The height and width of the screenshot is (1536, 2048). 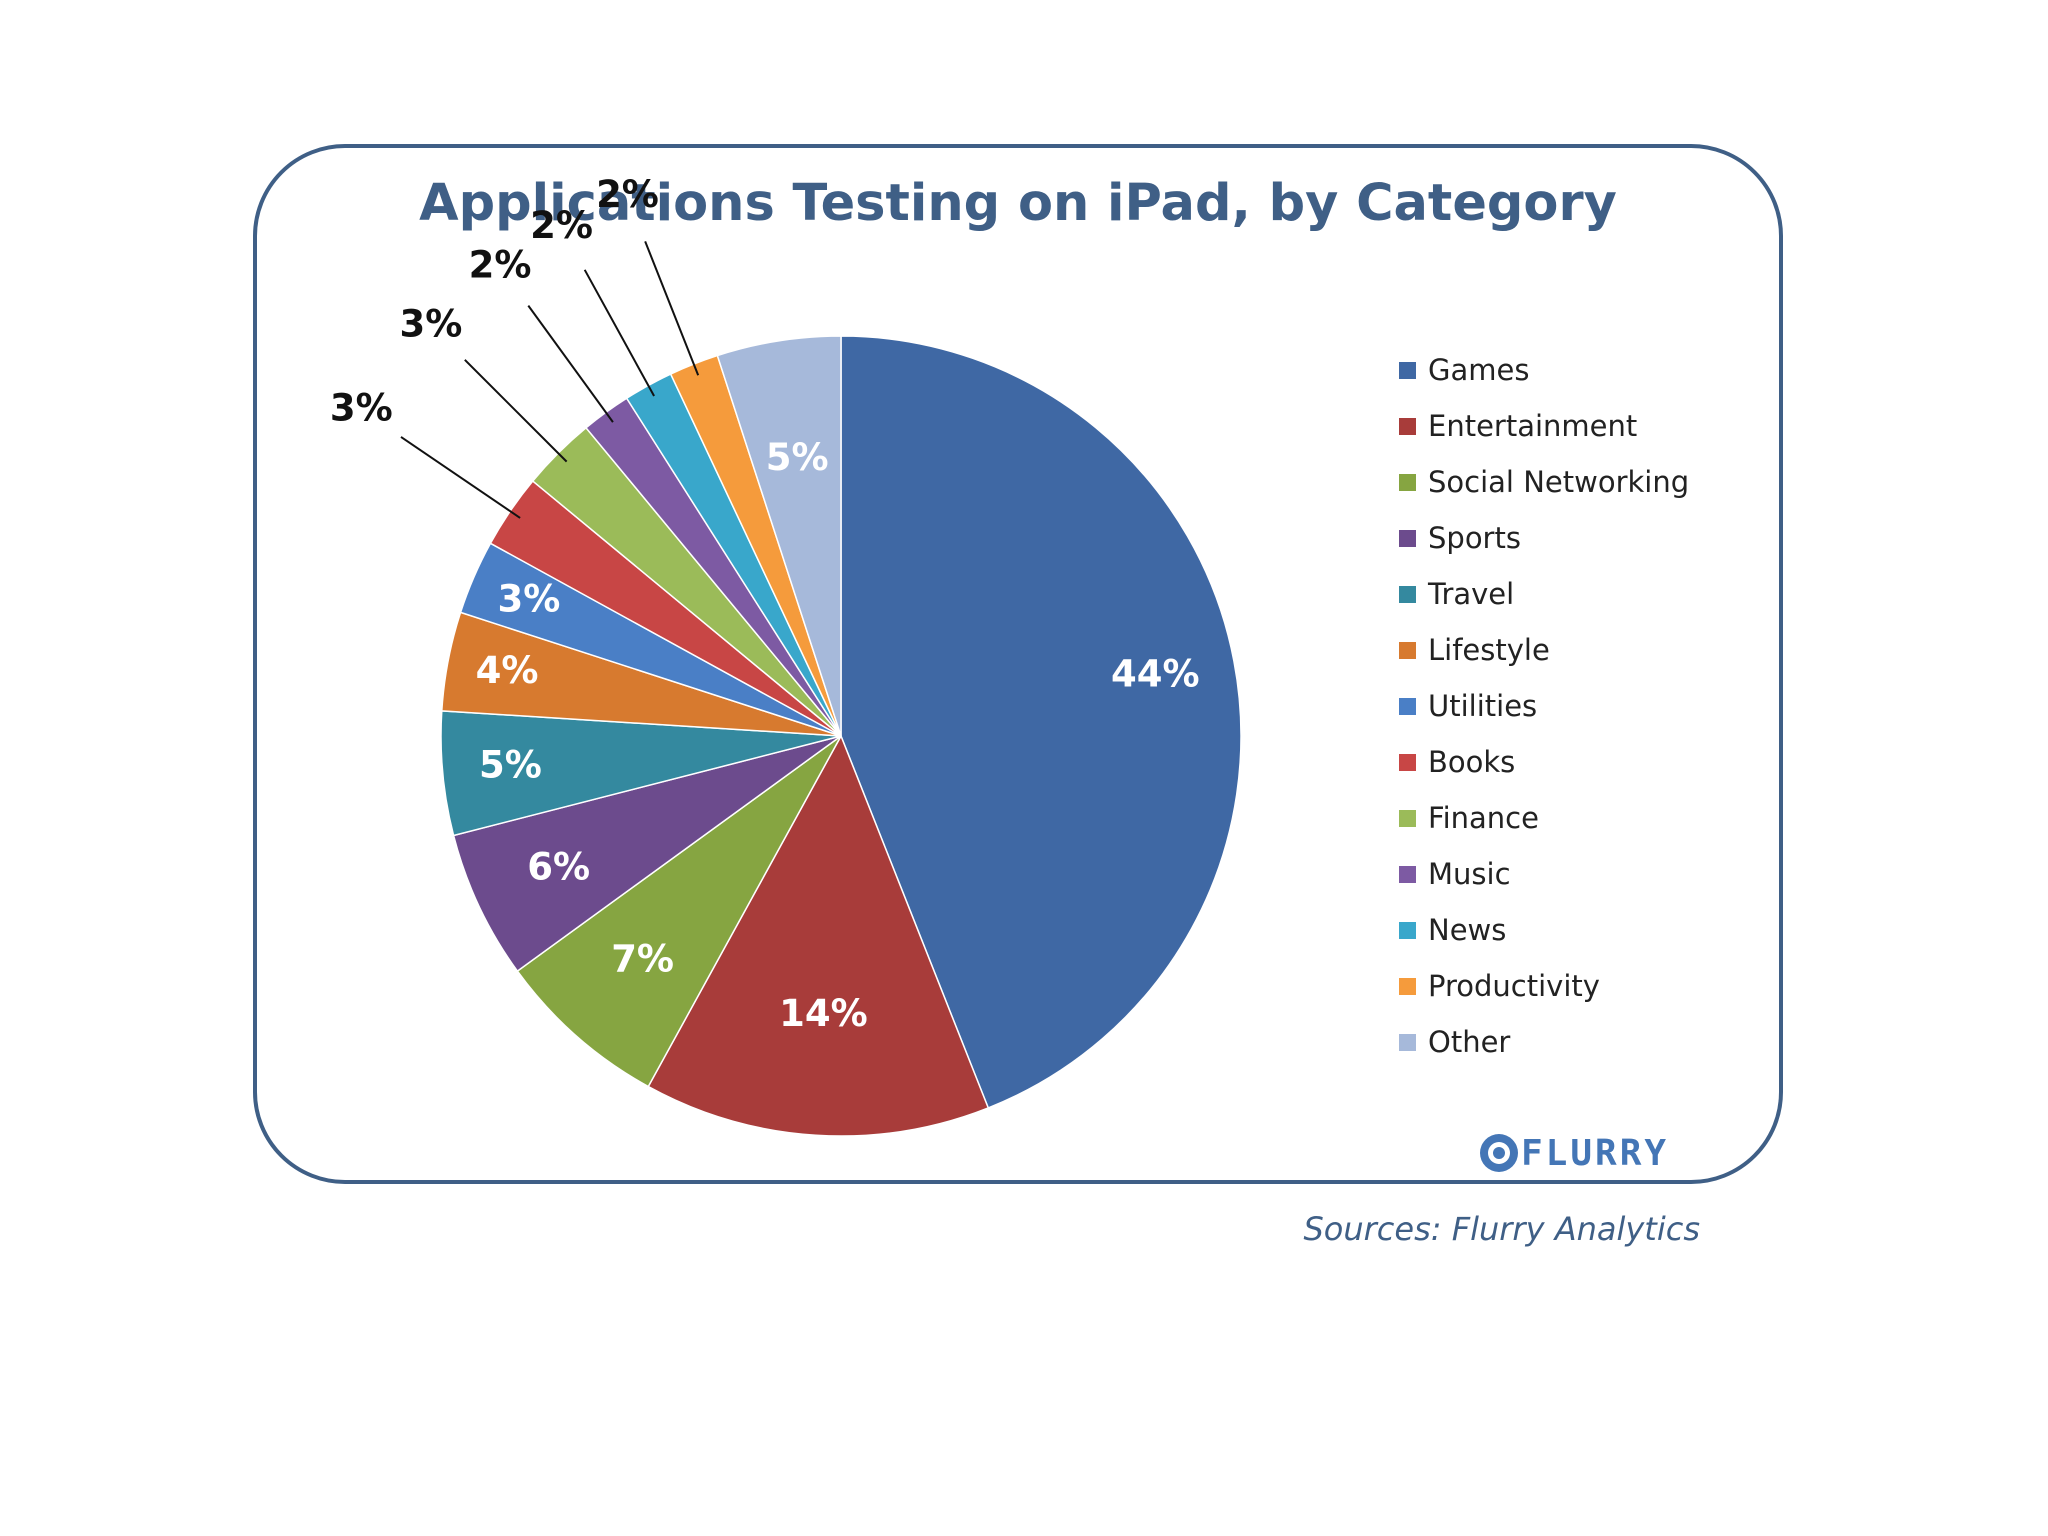 I want to click on legend-item-news: News, so click(x=1544, y=930).